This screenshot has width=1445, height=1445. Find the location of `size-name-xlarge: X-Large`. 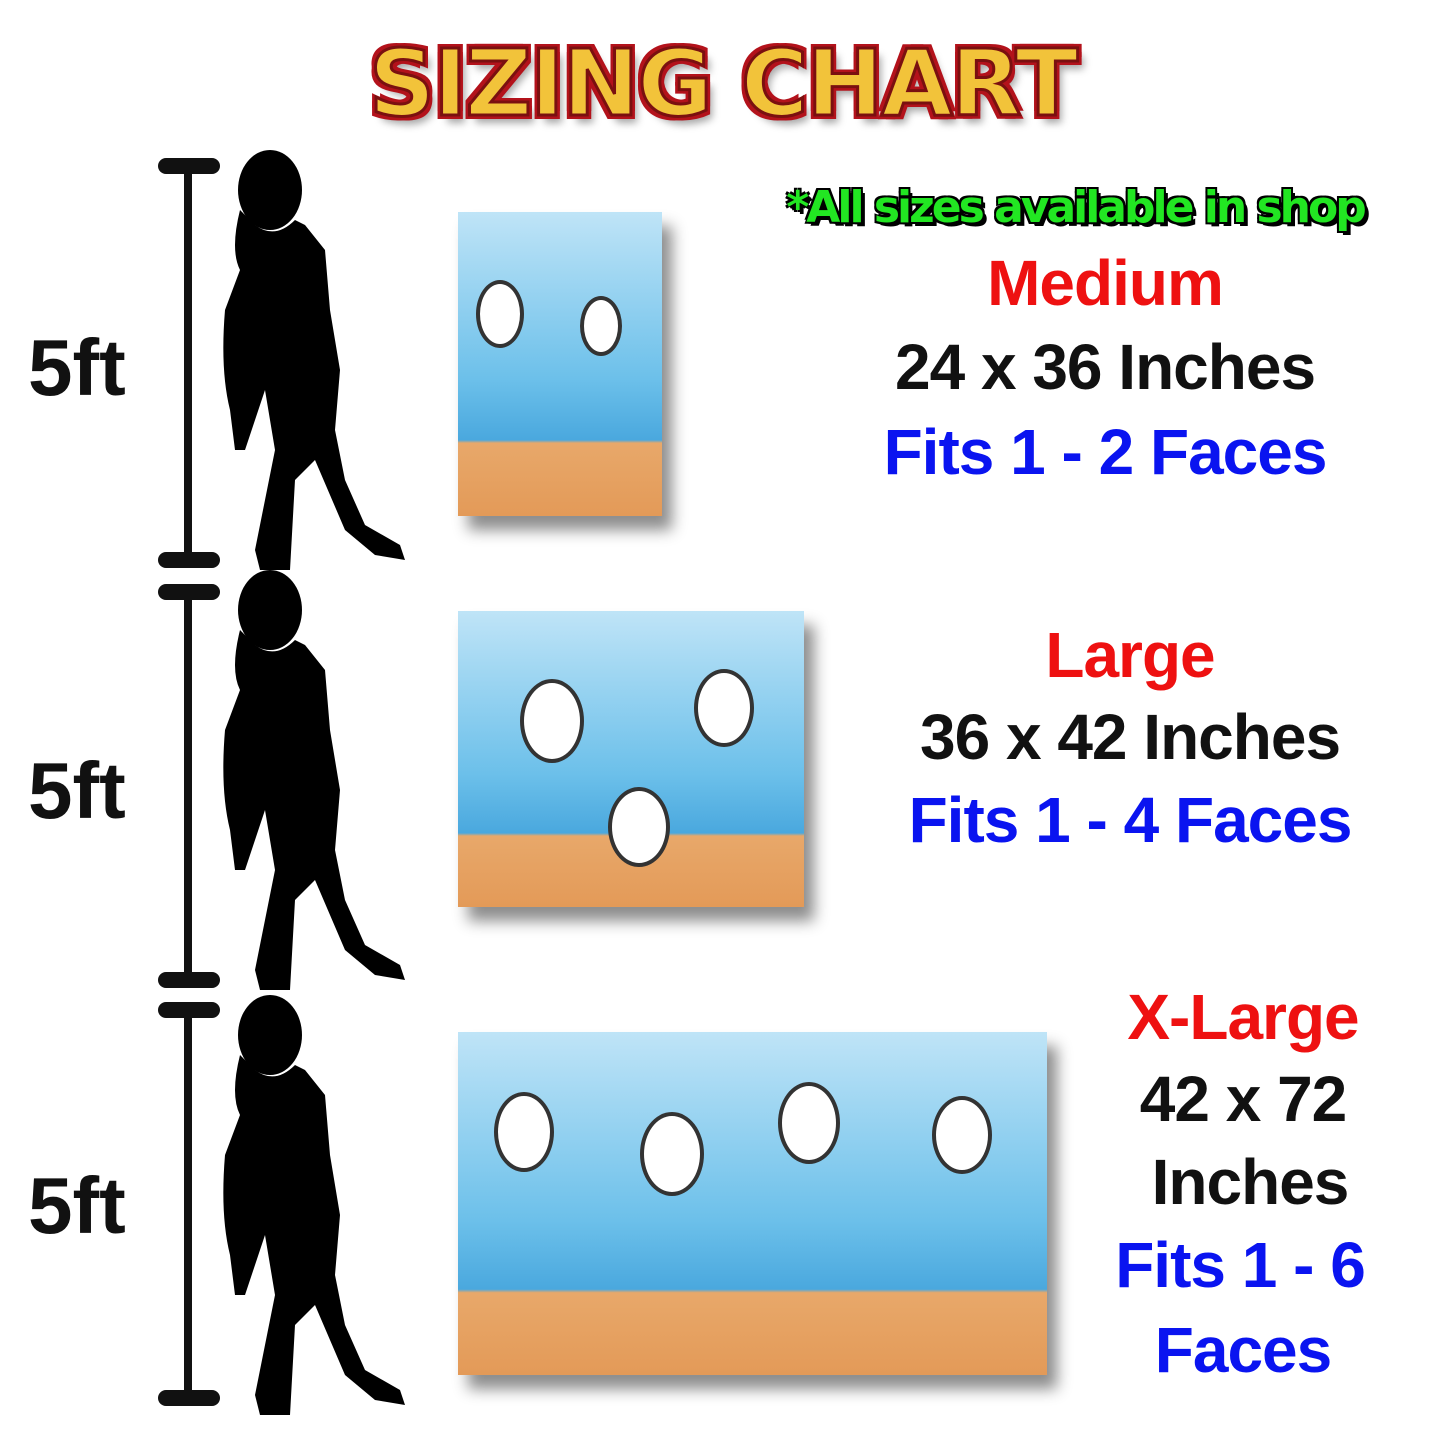

size-name-xlarge: X-Large is located at coordinates (1243, 1017).